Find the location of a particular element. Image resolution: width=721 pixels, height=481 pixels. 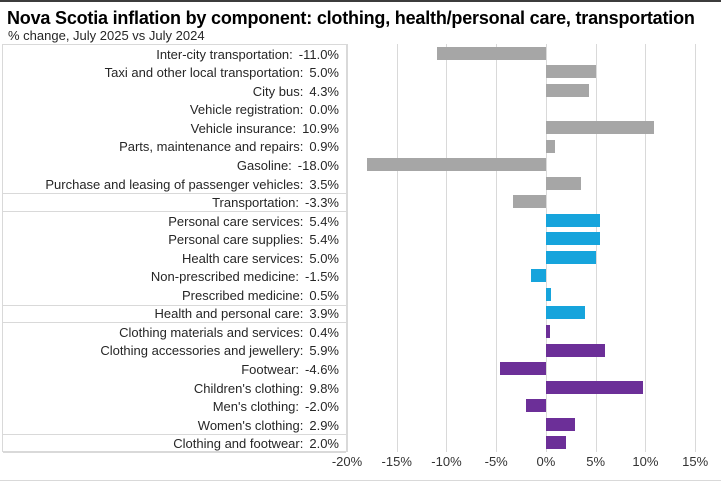

gridline--10% is located at coordinates (447, 248).